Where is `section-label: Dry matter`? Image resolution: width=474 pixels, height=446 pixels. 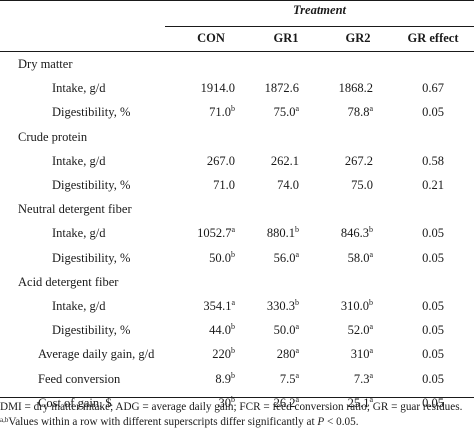 section-label: Dry matter is located at coordinates (45, 64).